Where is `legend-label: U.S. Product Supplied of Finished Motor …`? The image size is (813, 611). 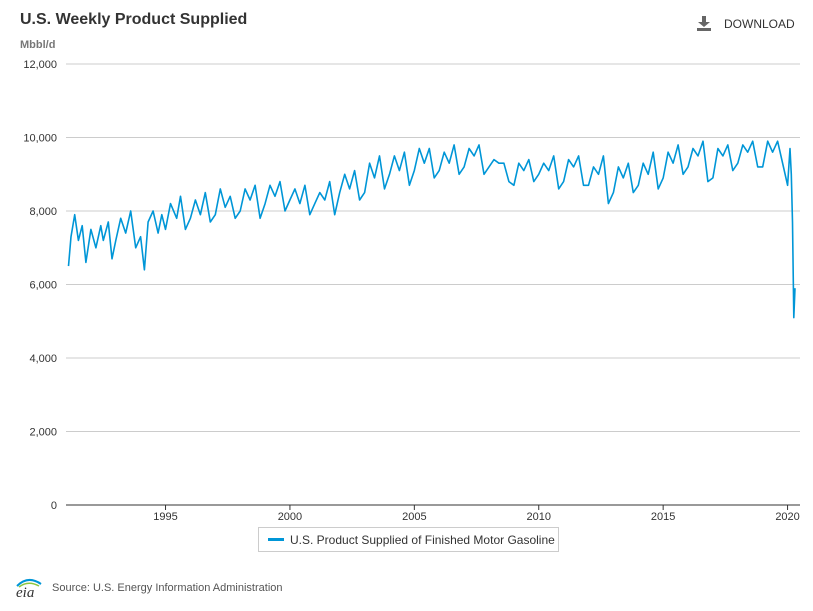
legend-label: U.S. Product Supplied of Finished Motor … is located at coordinates (422, 539).